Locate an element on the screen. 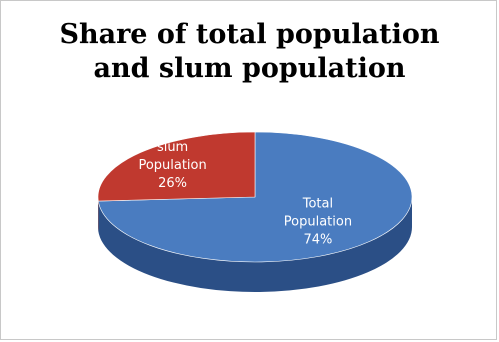  slice-0-percent-label: 74% is located at coordinates (317, 239).